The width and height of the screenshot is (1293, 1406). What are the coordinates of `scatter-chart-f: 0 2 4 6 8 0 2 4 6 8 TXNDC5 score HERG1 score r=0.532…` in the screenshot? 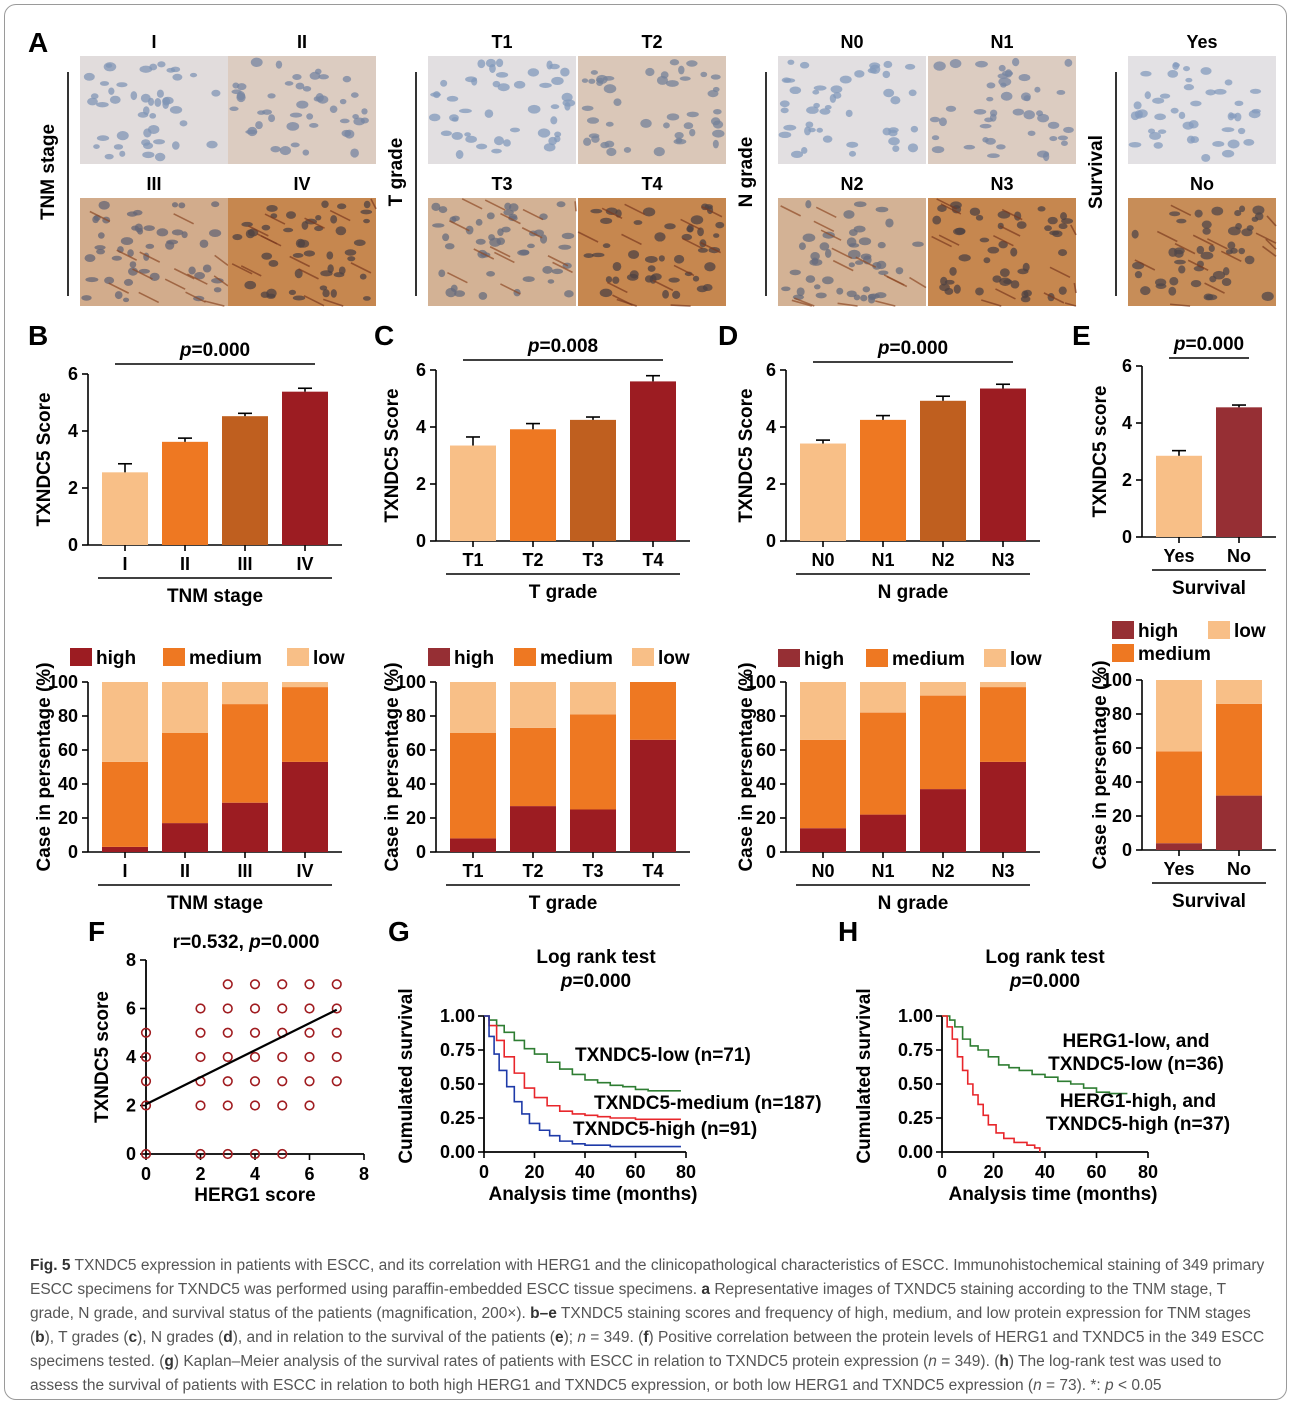 It's located at (230, 1069).